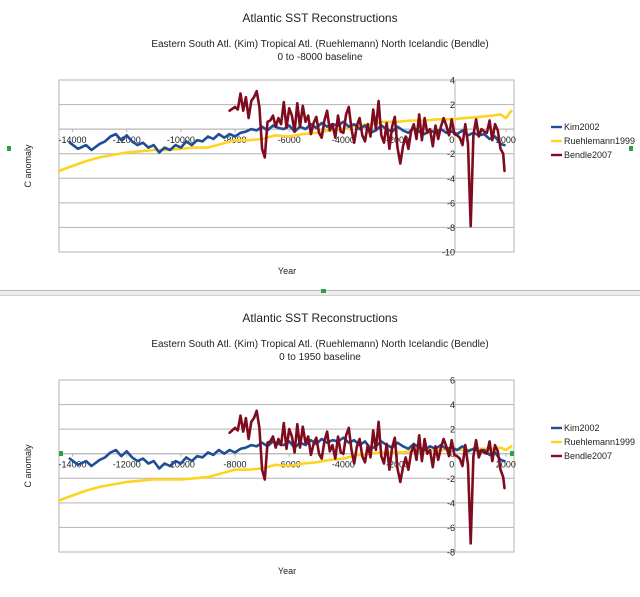 The height and width of the screenshot is (597, 640). Describe the element at coordinates (323, 291) in the screenshot. I see `resize-handle-bottom` at that location.